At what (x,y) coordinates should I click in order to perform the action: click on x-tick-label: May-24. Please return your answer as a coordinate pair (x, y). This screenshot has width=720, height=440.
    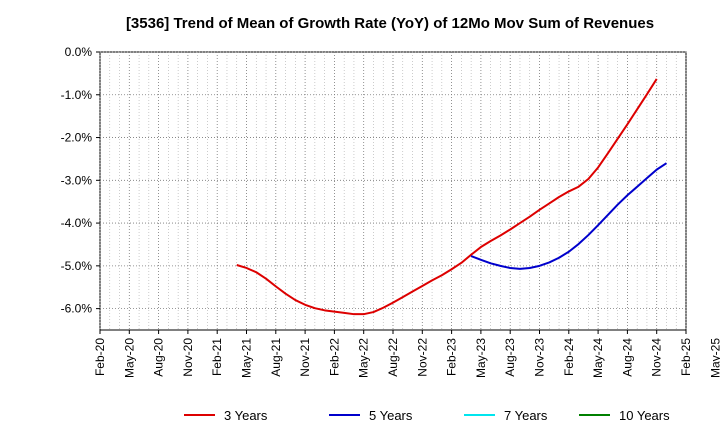
    Looking at the image, I should click on (598, 358).